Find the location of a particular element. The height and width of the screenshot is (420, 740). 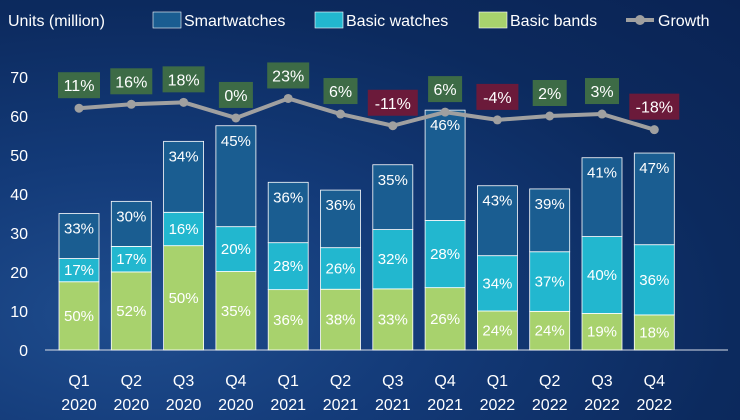

legend-swatch-basic-bands is located at coordinates (493, 20).